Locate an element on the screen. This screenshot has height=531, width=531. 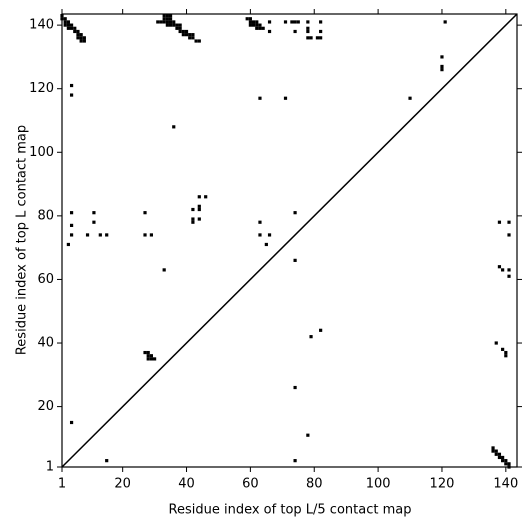
y-tick-label: 20 is located at coordinates (45, 406).